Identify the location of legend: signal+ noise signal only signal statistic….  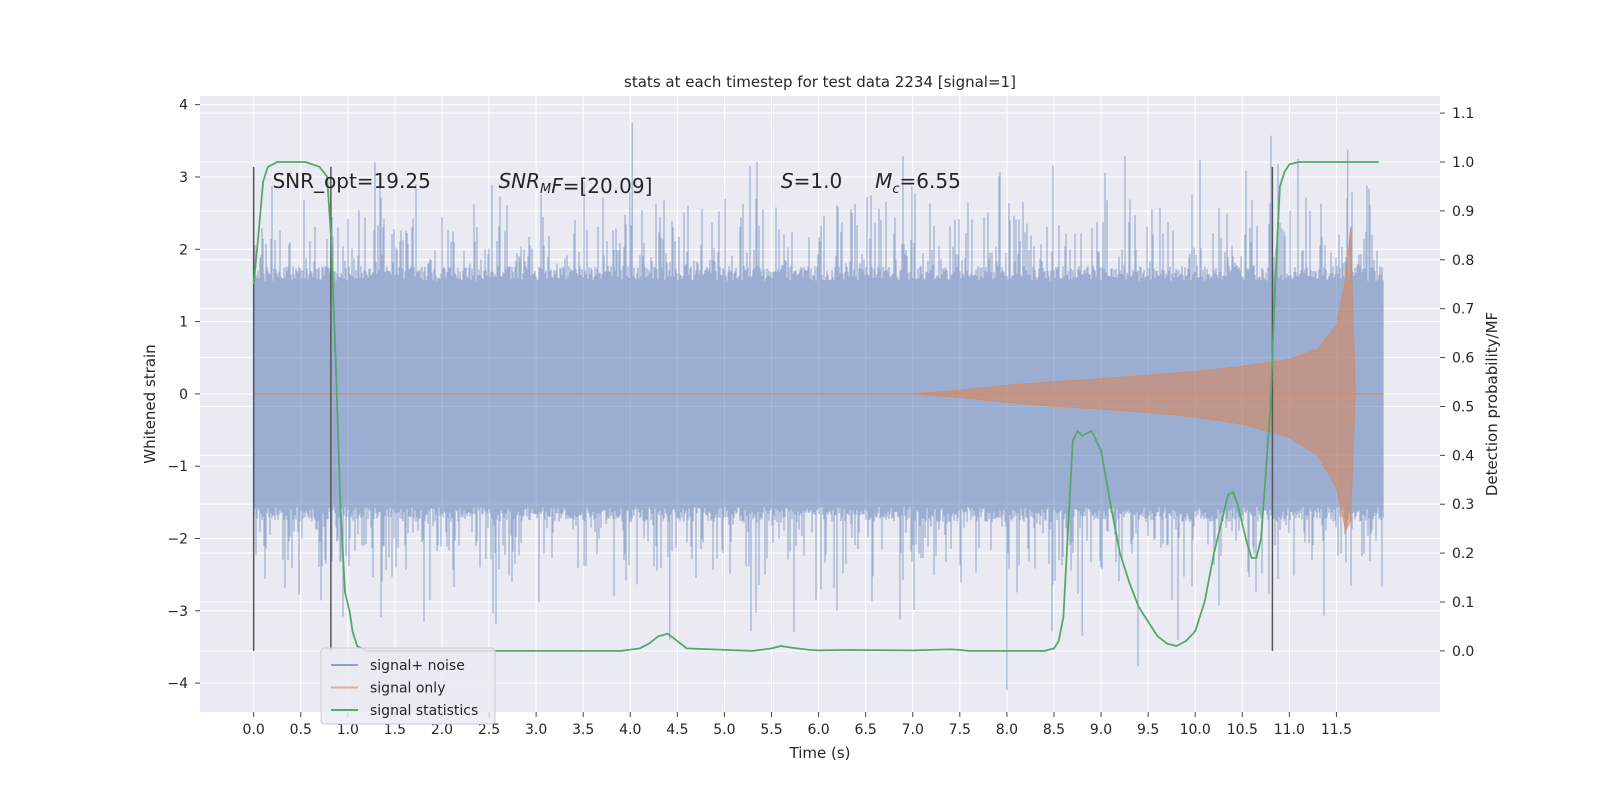
(408, 686).